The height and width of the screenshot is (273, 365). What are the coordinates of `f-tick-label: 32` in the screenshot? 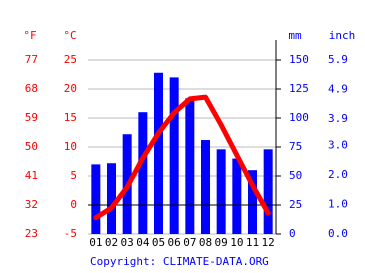 It's located at (31, 204).